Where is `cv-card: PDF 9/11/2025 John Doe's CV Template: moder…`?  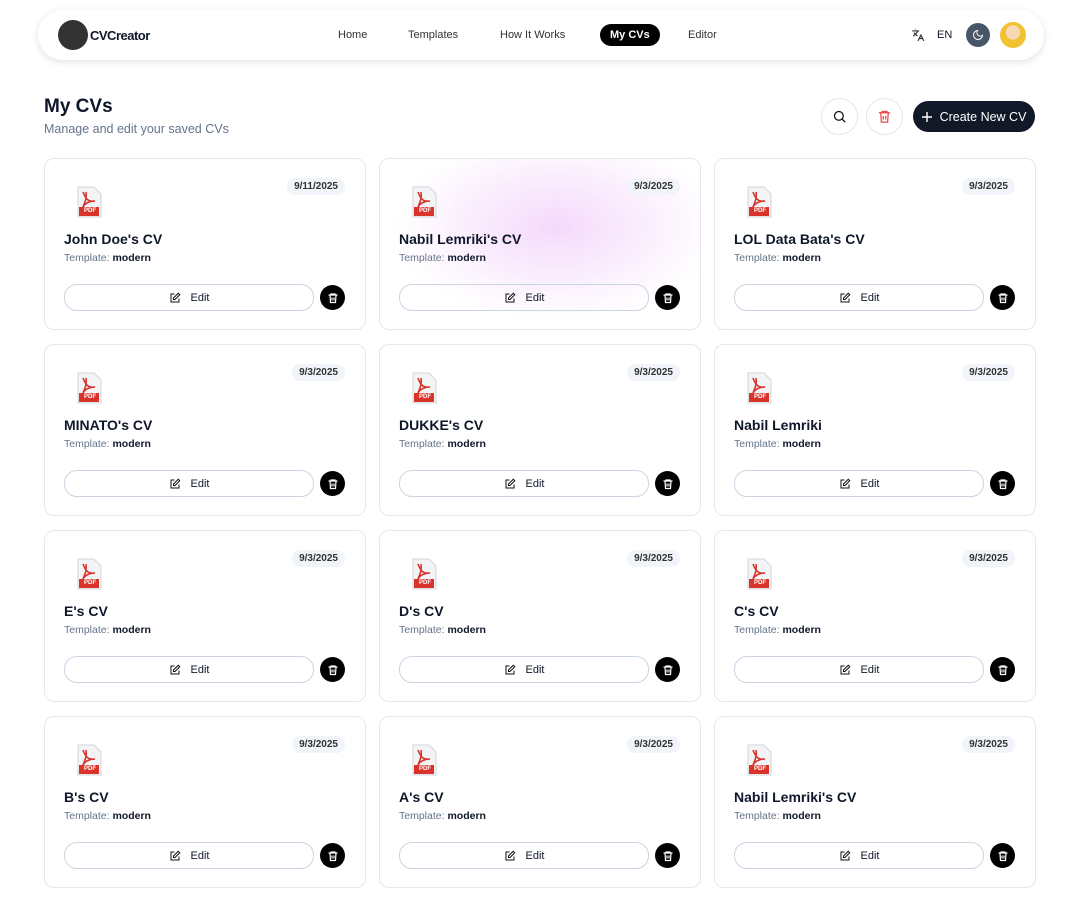 cv-card: PDF 9/11/2025 John Doe's CV Template: moder… is located at coordinates (205, 244).